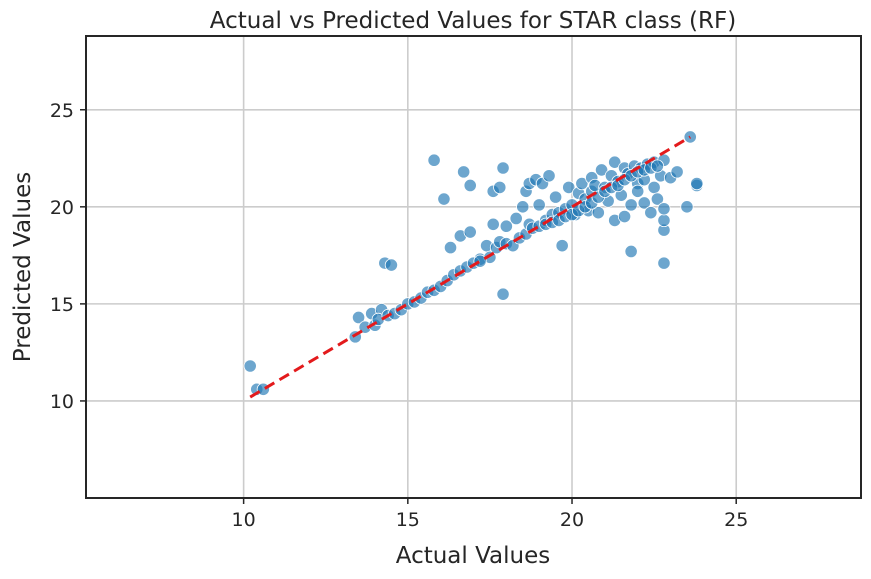 Image resolution: width=871 pixels, height=579 pixels. Describe the element at coordinates (62, 402) in the screenshot. I see `y-tick-label: 10` at that location.